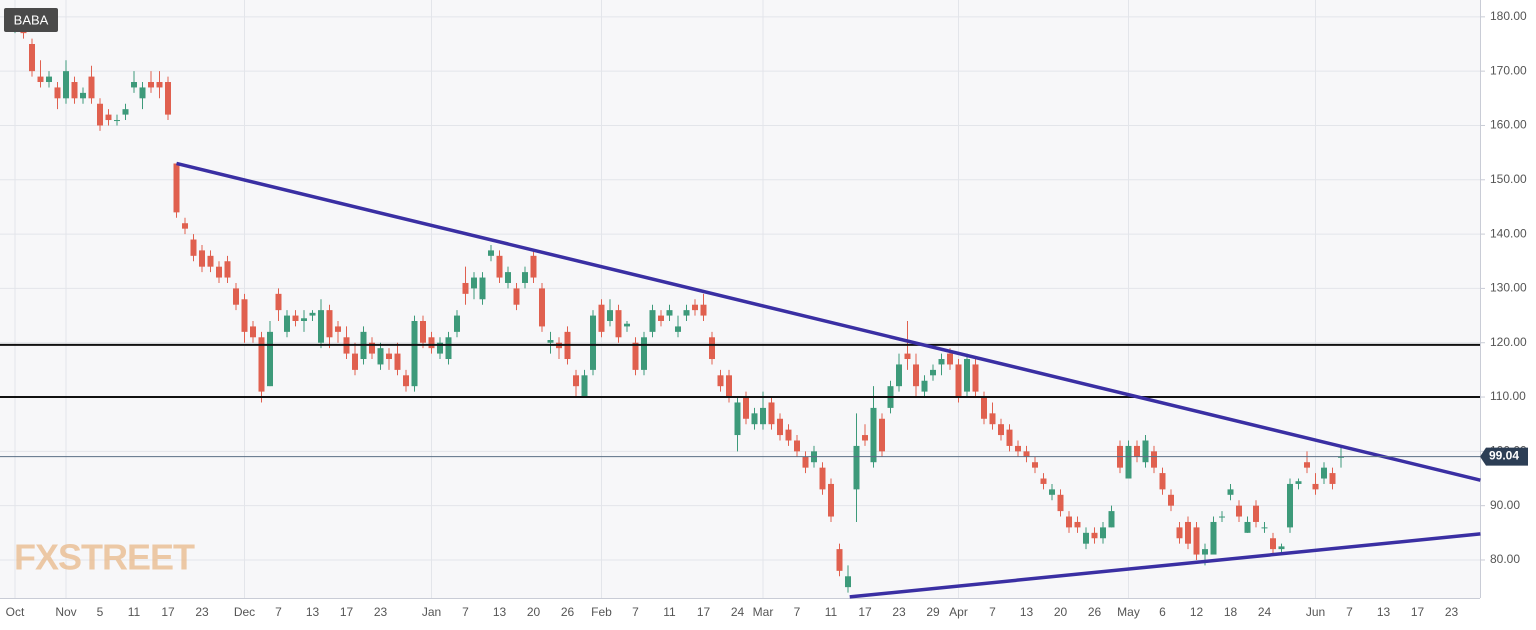  I want to click on x-tick-label: Jan, so click(431, 612).